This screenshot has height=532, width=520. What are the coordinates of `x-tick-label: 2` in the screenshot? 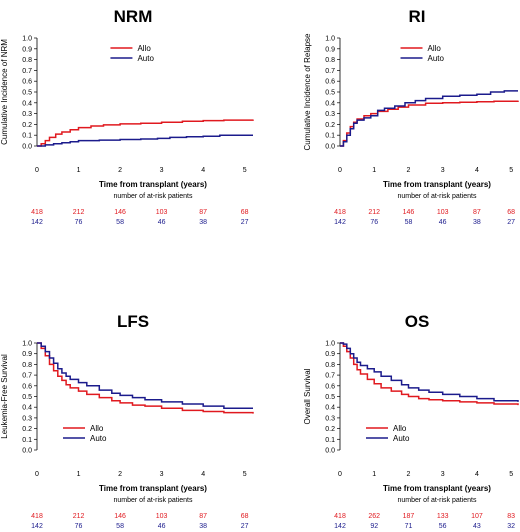 It's located at (120, 474).